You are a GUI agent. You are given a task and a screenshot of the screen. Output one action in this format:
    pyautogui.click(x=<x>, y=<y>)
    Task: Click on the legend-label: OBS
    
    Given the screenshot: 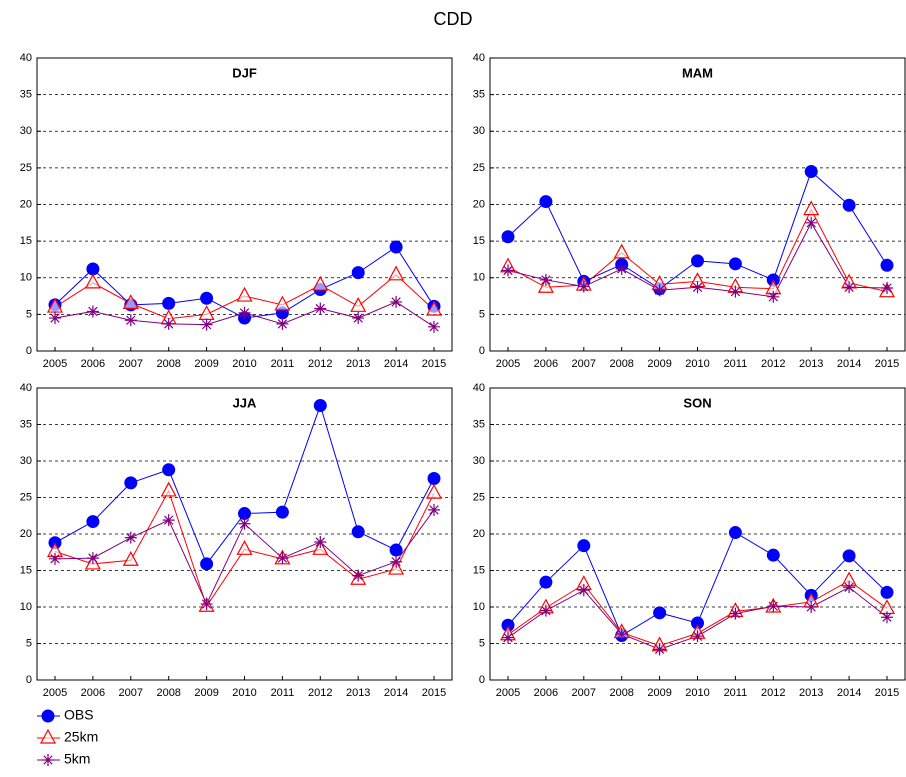 What is the action you would take?
    pyautogui.click(x=79, y=715)
    